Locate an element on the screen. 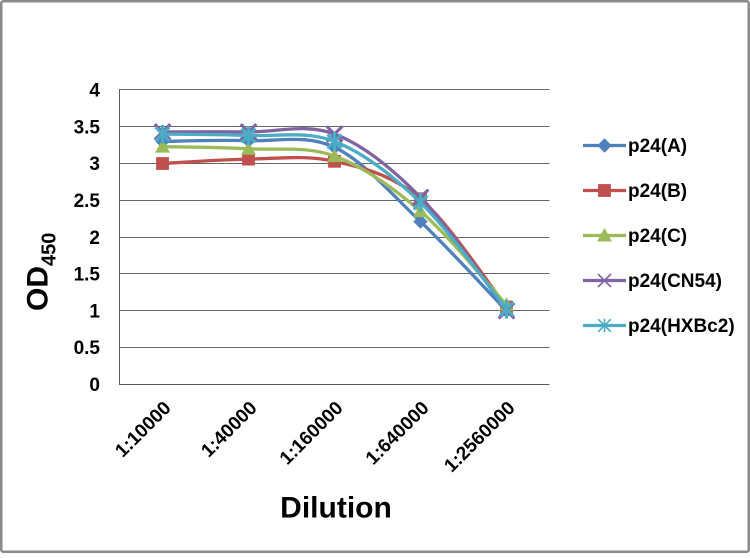 The width and height of the screenshot is (750, 558). svg-text: 0.5 is located at coordinates (87, 348).